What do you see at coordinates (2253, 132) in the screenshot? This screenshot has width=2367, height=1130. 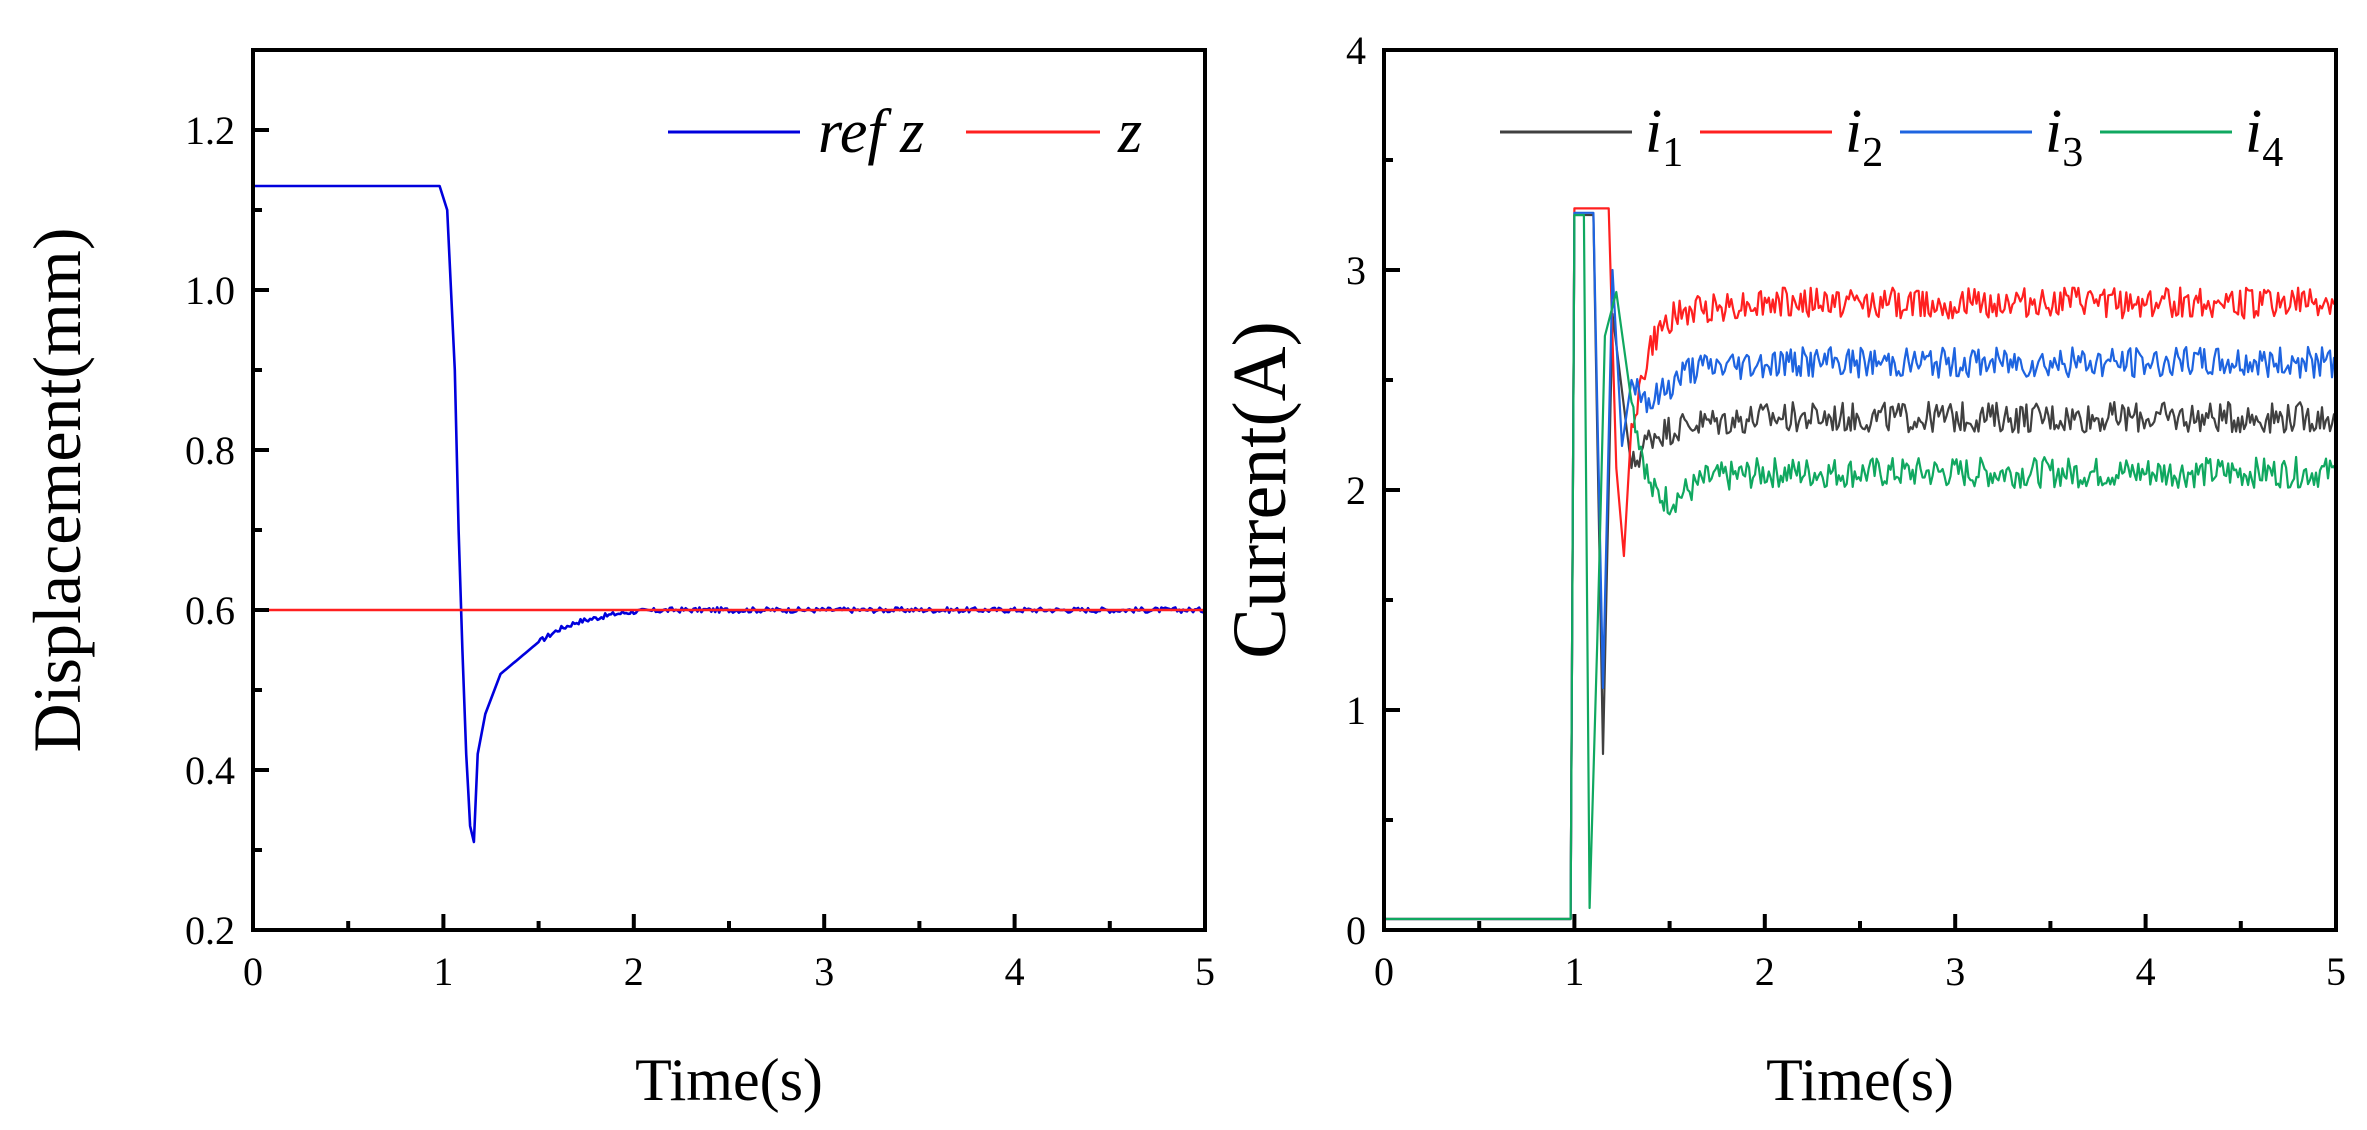 I see `legend-main-i4: i` at bounding box center [2253, 132].